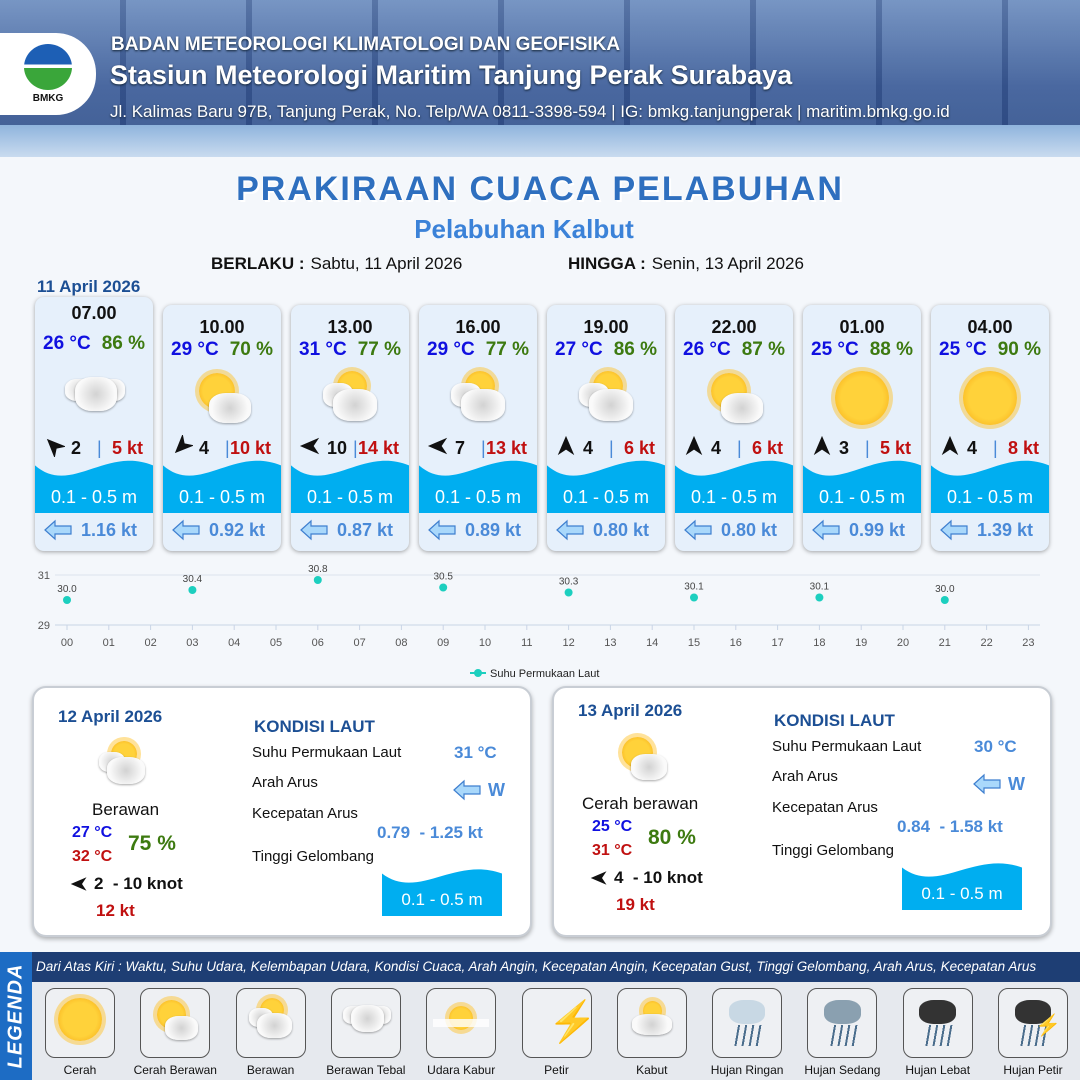 The image size is (1080, 1080). Describe the element at coordinates (938, 1070) in the screenshot. I see `legend-label: Hujan Lebat` at that location.